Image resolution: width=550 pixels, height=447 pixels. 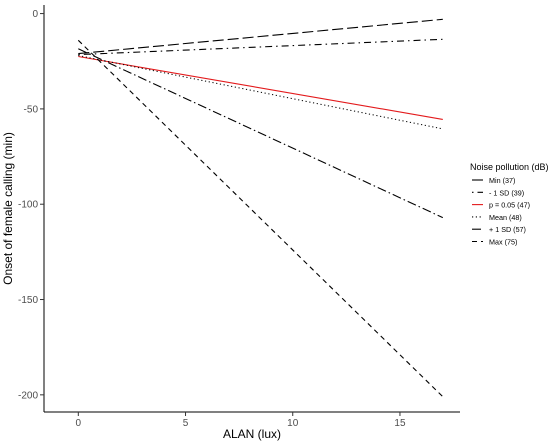 I want to click on legend-label-2: p = 0.05 (47), so click(x=509, y=205).